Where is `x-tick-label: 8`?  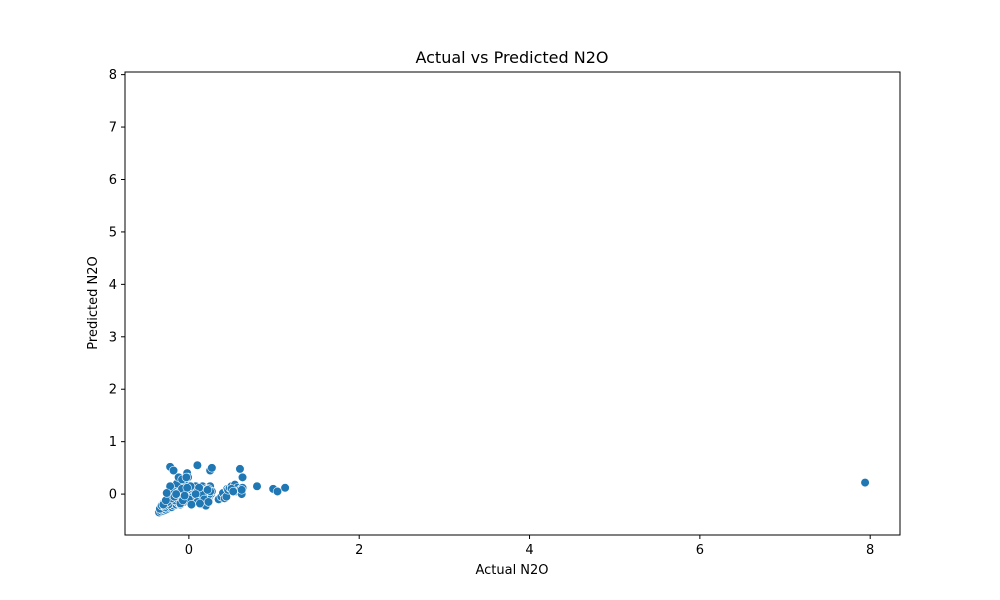
x-tick-label: 8 is located at coordinates (870, 550).